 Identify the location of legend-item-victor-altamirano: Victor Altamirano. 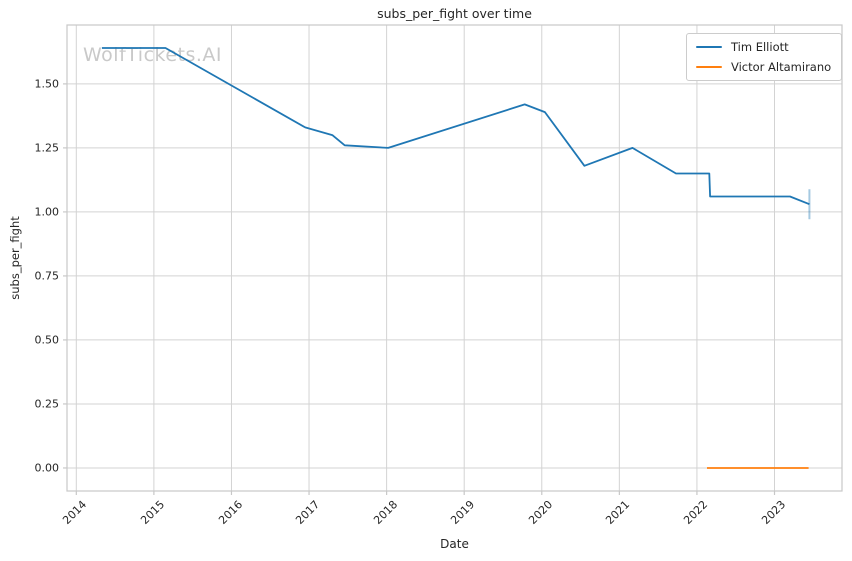
(763, 67).